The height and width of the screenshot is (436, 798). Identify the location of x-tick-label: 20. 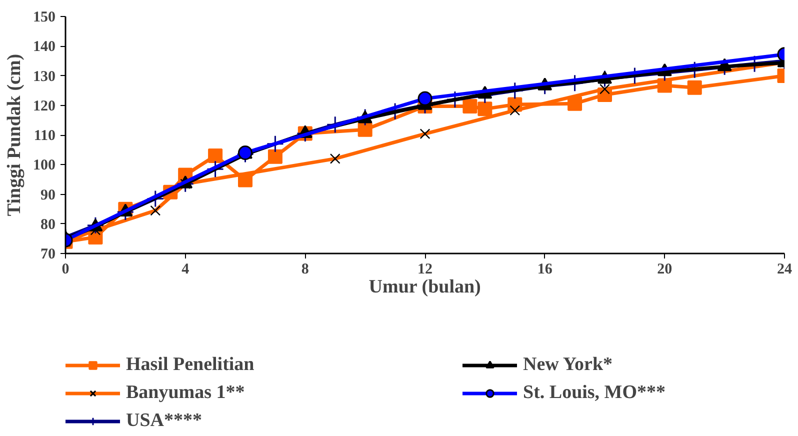
(664, 270).